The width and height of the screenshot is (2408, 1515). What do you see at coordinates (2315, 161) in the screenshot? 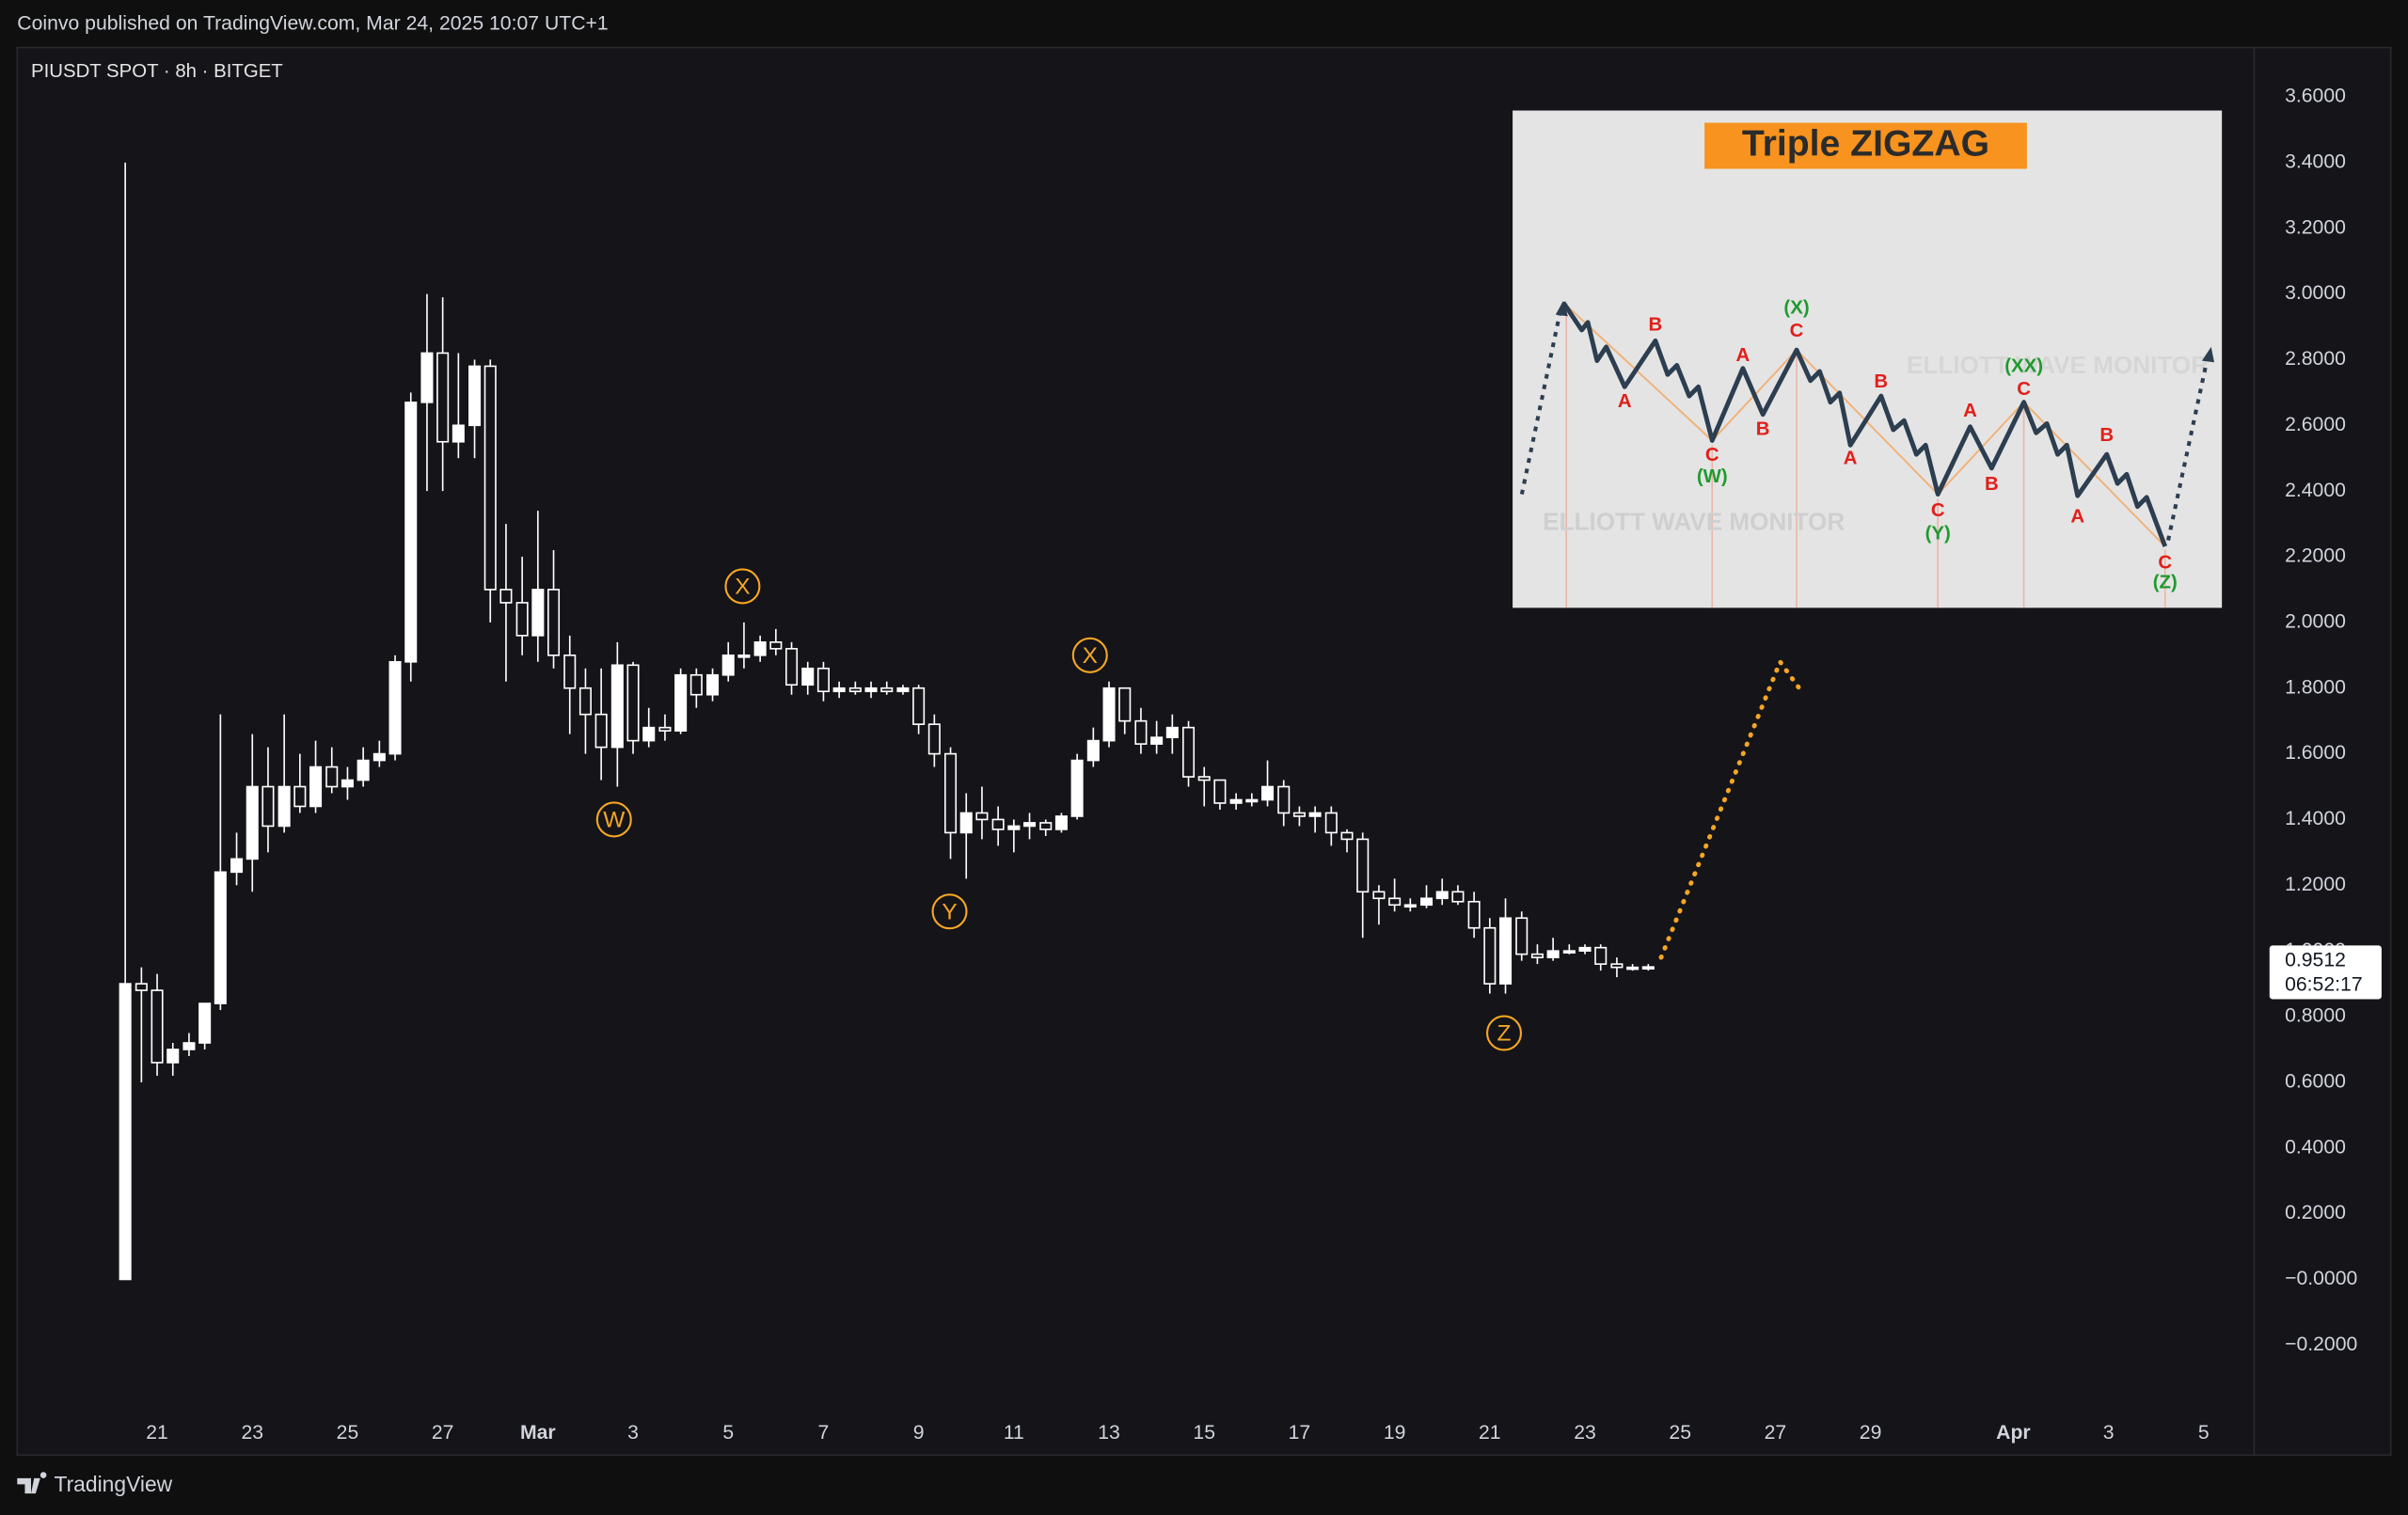
I see `y-tick-label: 3.4000` at bounding box center [2315, 161].